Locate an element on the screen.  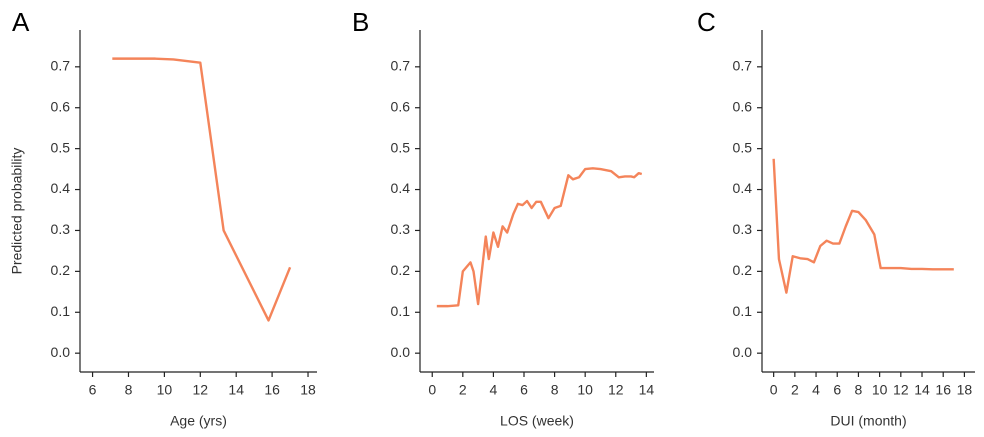
panel-label: C is located at coordinates (706, 22).